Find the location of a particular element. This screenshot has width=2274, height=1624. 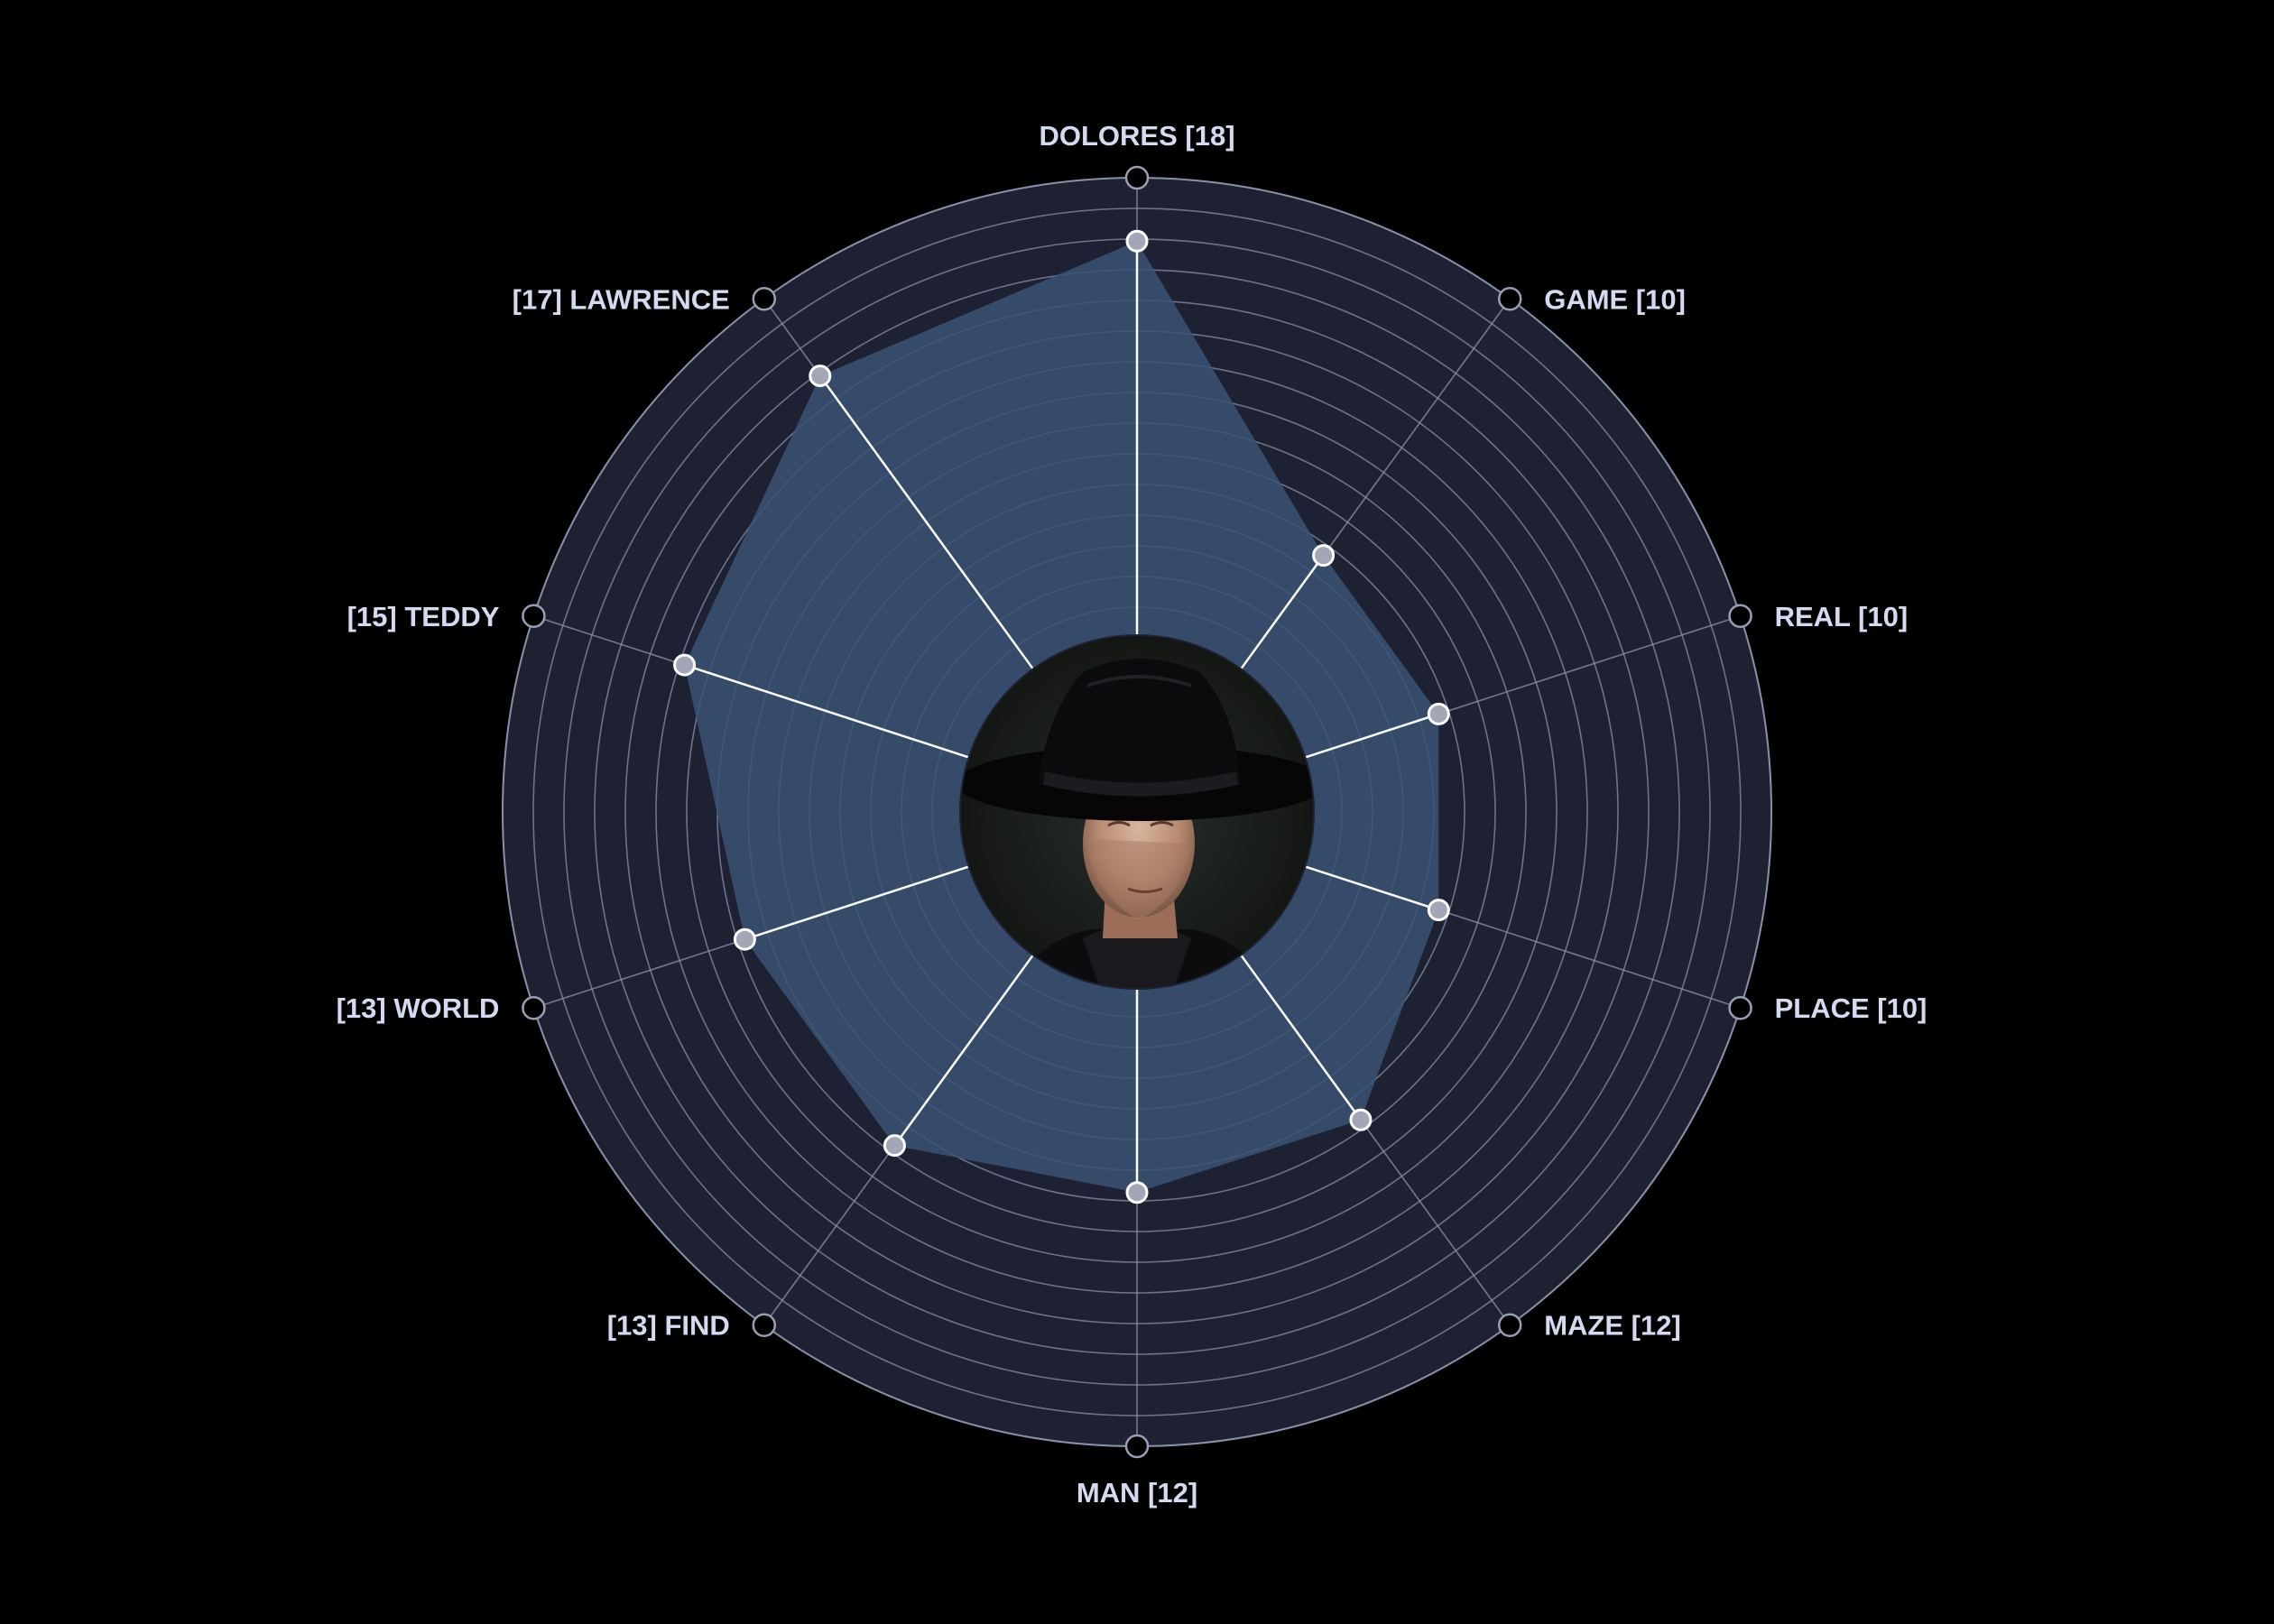

value-spoke-world is located at coordinates (857, 903).